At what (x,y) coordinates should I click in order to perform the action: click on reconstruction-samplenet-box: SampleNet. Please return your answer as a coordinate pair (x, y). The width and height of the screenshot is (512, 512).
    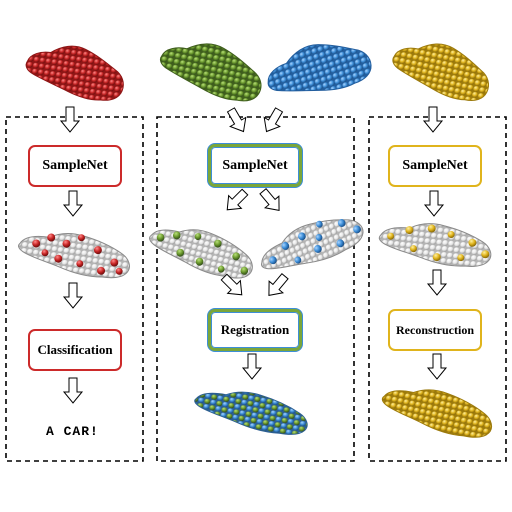
    Looking at the image, I should click on (435, 166).